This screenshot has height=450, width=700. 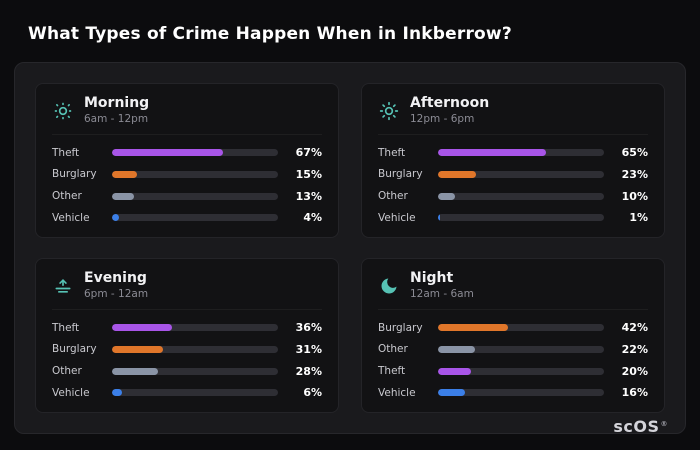 What do you see at coordinates (308, 371) in the screenshot?
I see `crime-value: 28%` at bounding box center [308, 371].